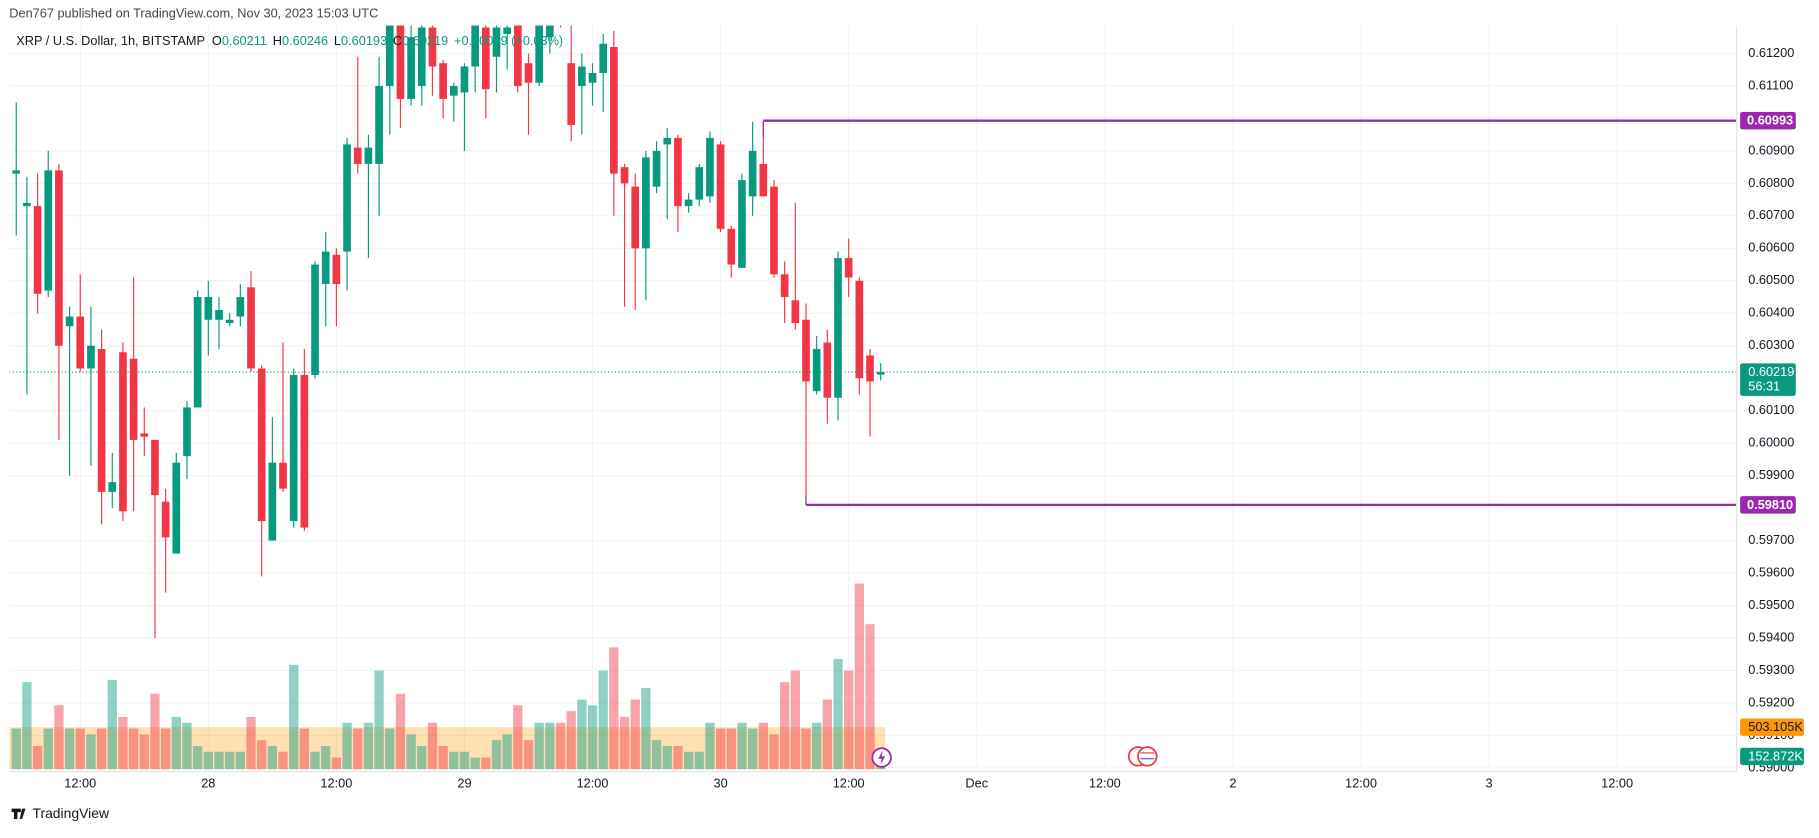 This screenshot has height=838, width=1819. What do you see at coordinates (1771, 474) in the screenshot?
I see `y-tick-label: 0.59900` at bounding box center [1771, 474].